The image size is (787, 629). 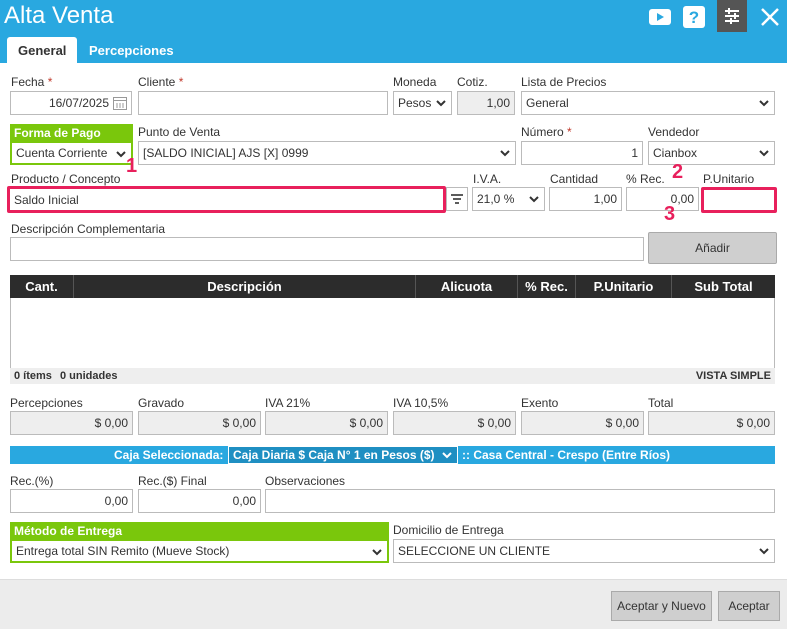 I want to click on annotation-3: 3, so click(x=670, y=214).